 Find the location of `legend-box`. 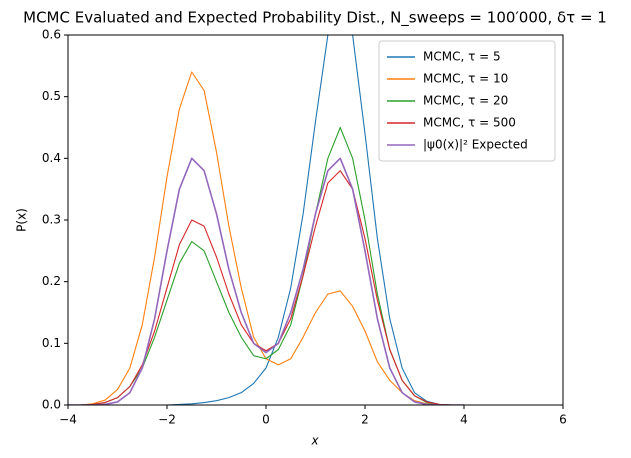

legend-box is located at coordinates (467, 101).